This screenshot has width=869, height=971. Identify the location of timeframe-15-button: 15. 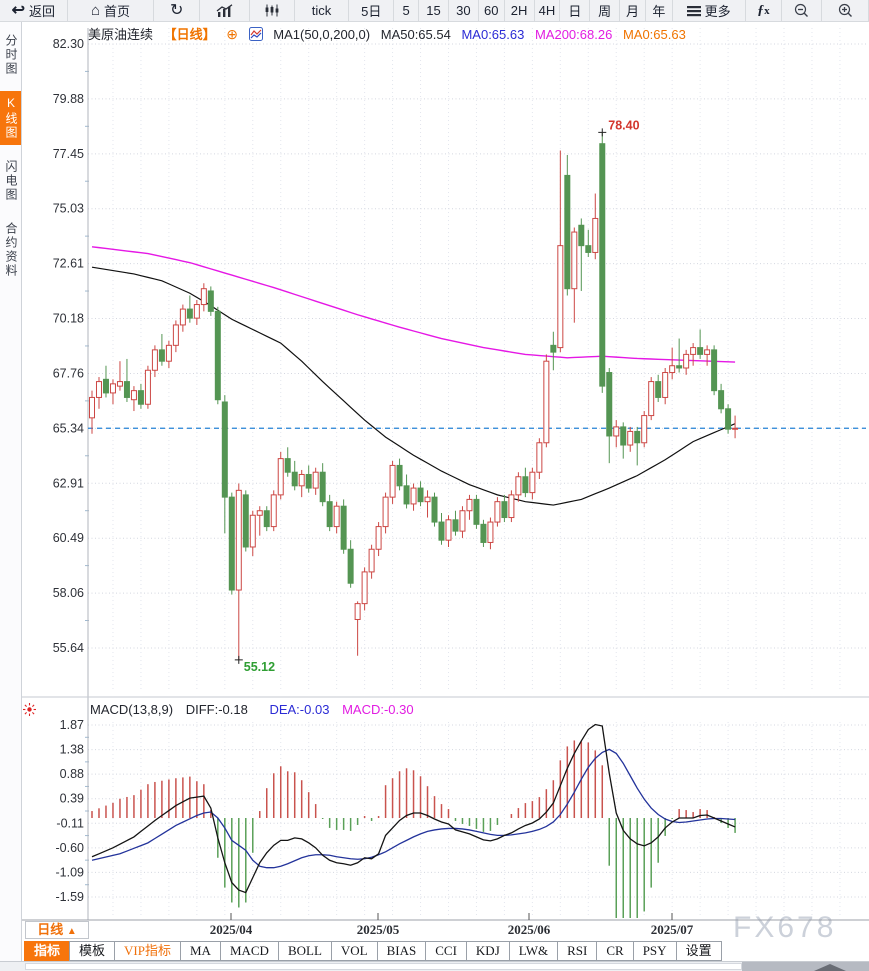
(434, 10).